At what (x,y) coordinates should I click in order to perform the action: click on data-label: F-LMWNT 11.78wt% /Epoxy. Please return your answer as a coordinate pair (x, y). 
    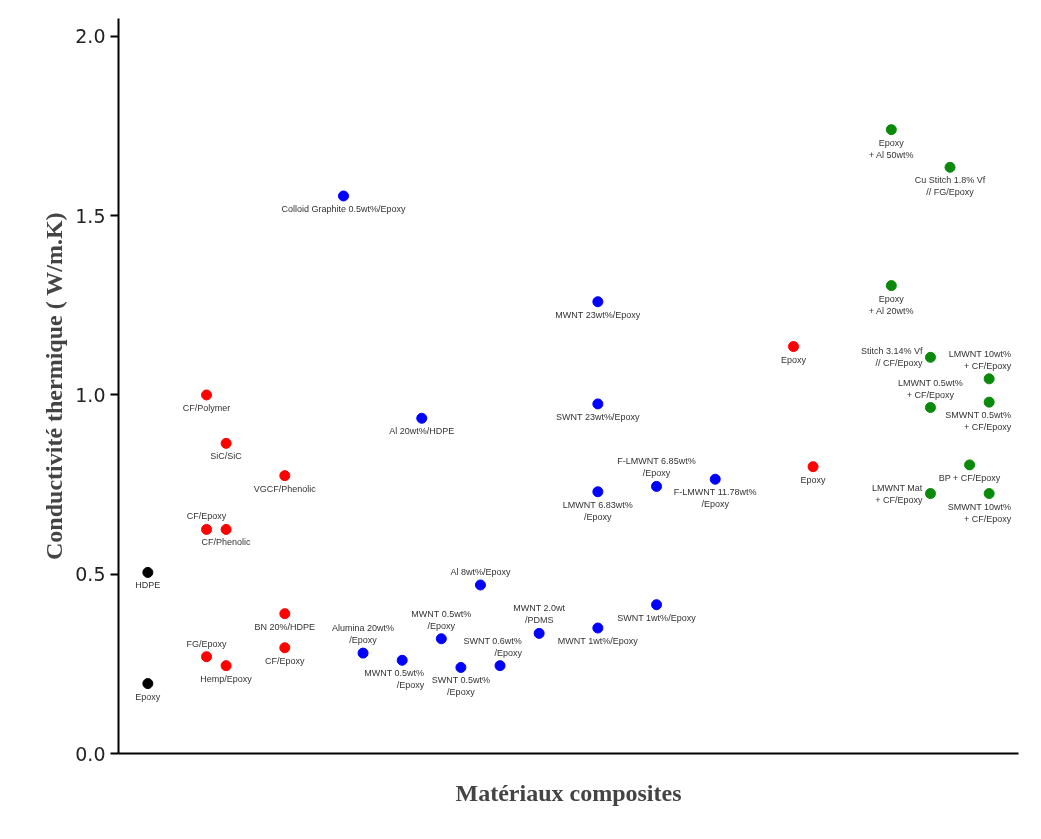
    Looking at the image, I should click on (715, 498).